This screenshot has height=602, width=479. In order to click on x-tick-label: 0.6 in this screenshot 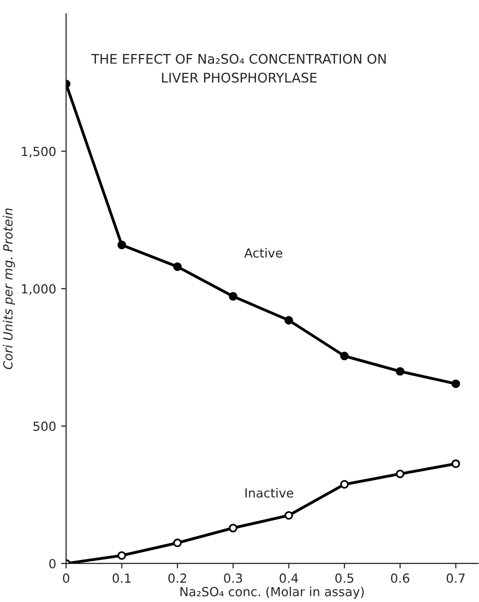, I will do `click(400, 578)`.